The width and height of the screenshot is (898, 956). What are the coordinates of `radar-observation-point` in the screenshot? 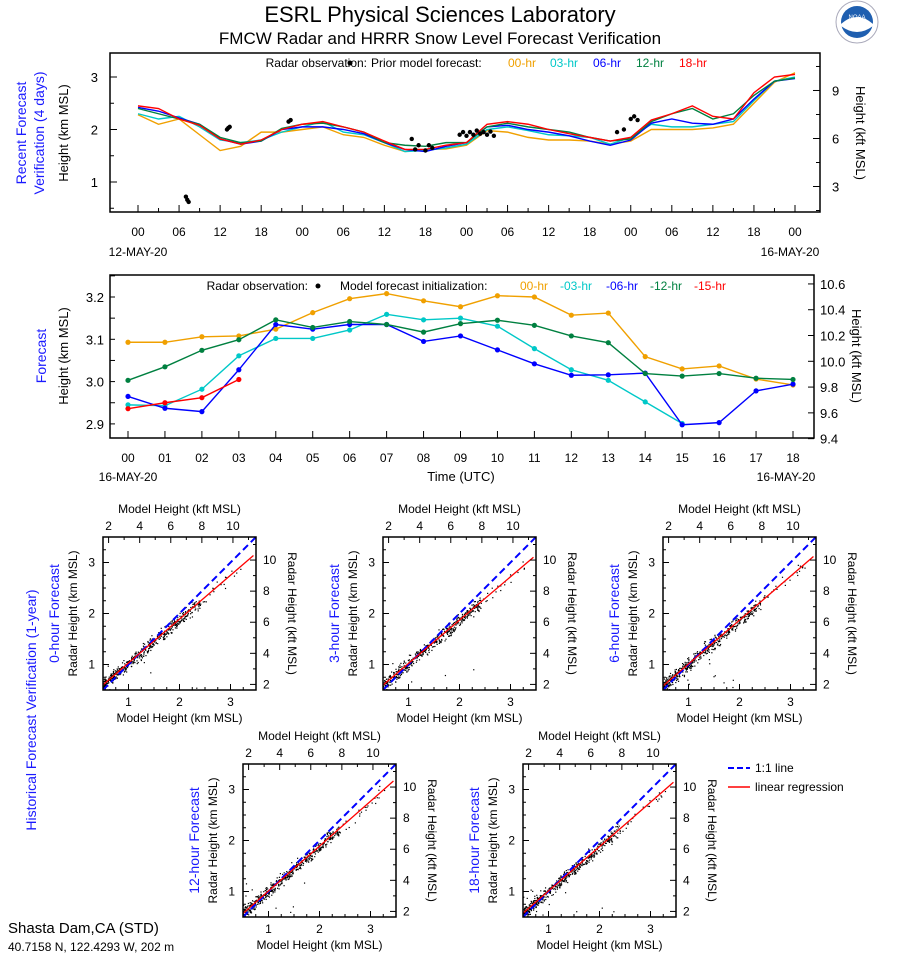 It's located at (432, 148).